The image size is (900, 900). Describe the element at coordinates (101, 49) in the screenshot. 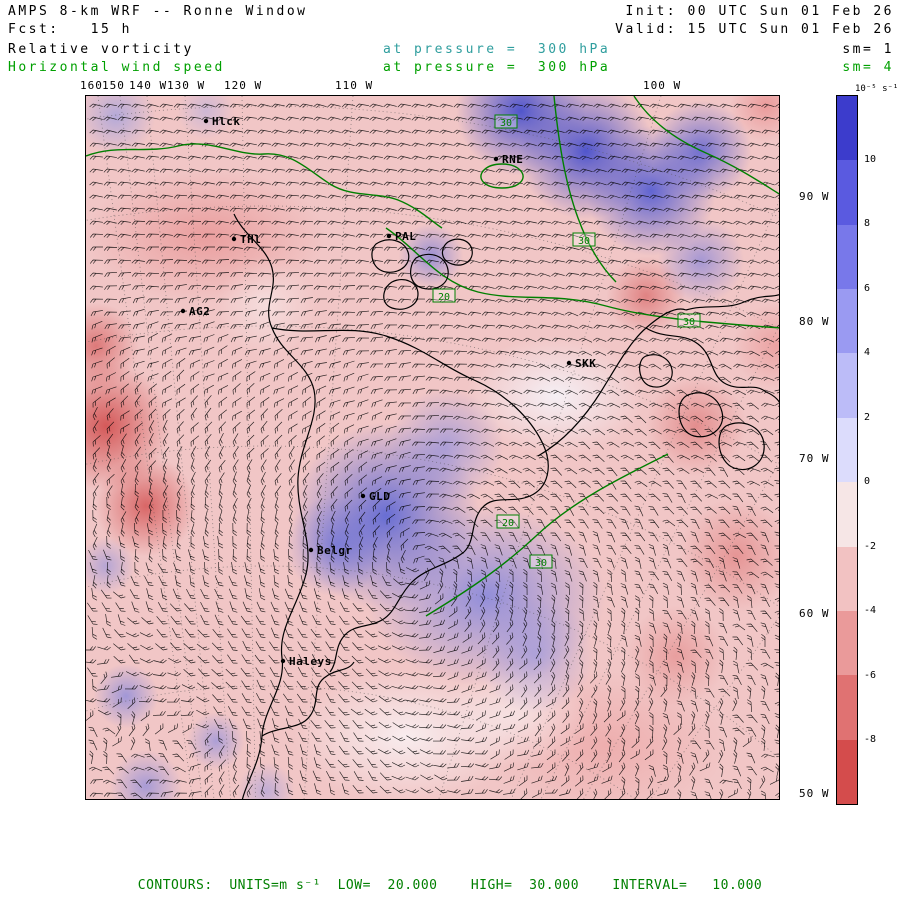

I see `field1-name: Relative vorticity` at that location.